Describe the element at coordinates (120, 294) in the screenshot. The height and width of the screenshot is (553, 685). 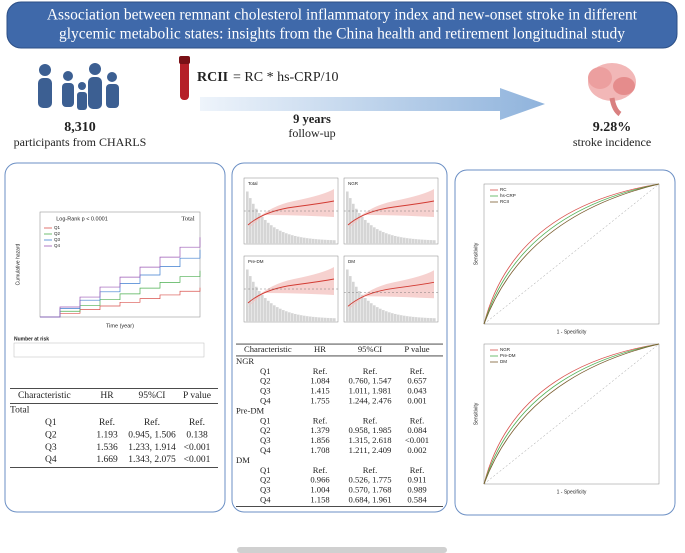
I see `km-curve` at that location.